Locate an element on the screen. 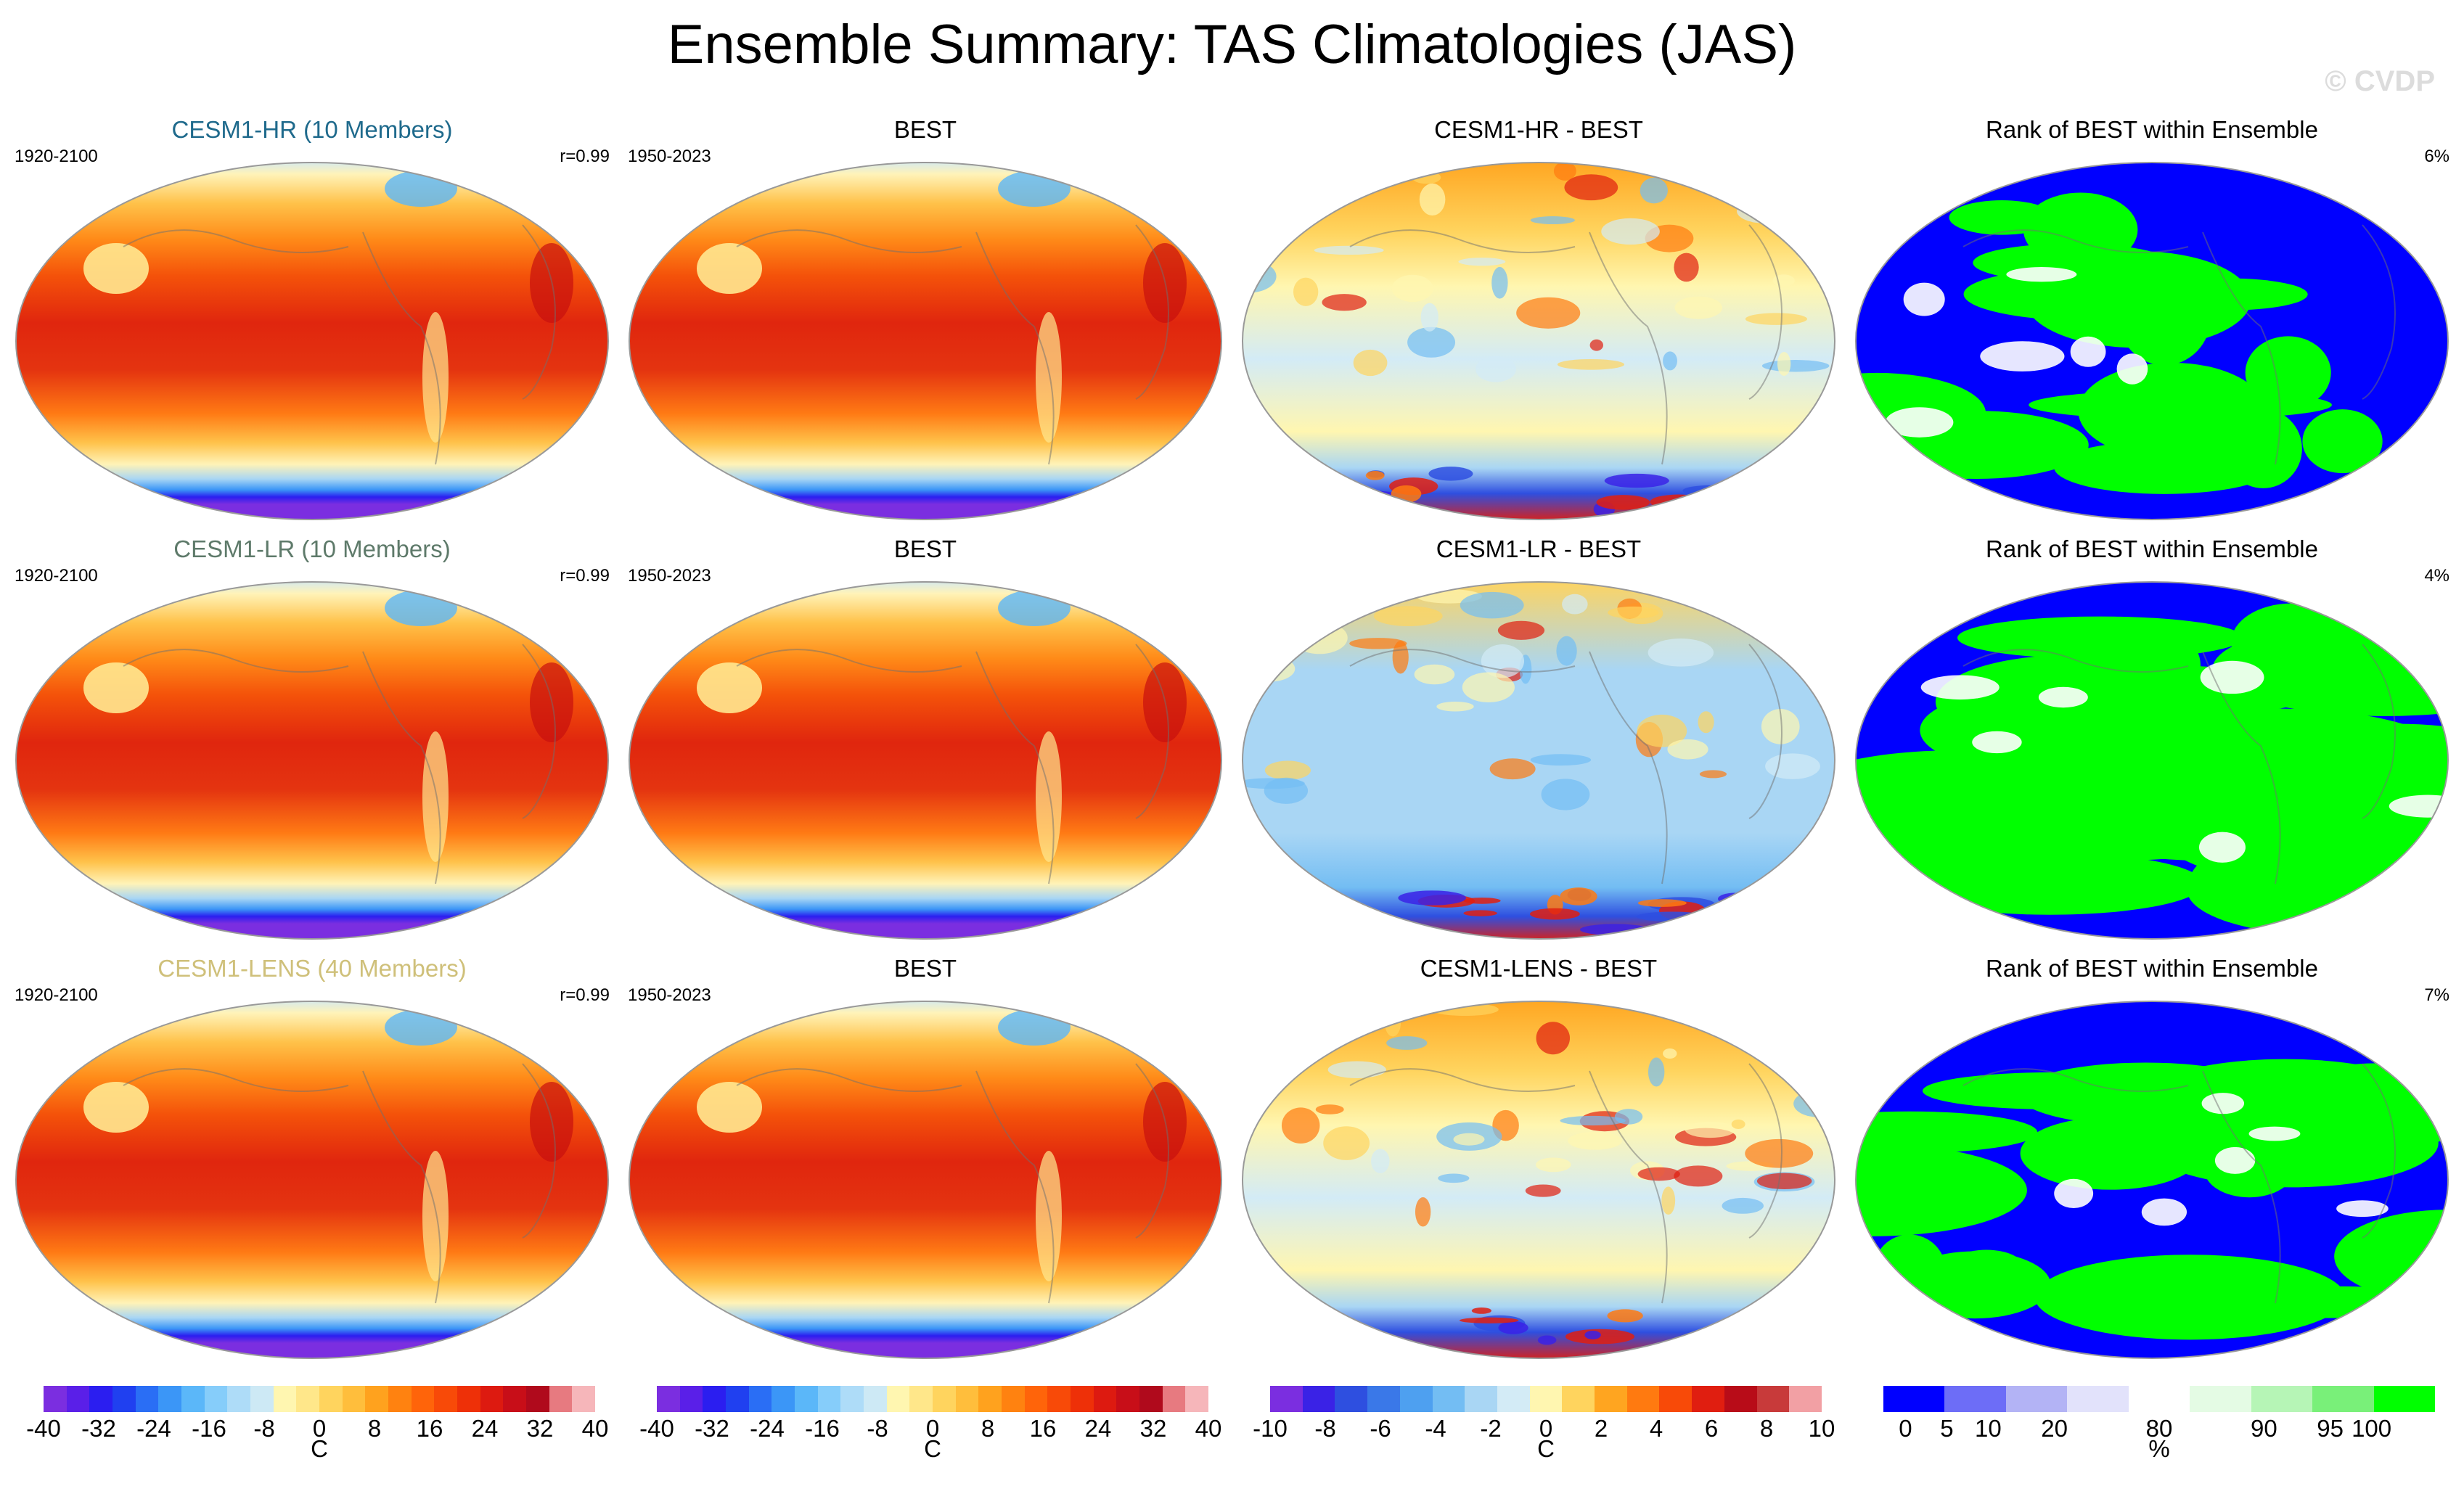  colorbar-tick-label: 40 is located at coordinates (1208, 1428).